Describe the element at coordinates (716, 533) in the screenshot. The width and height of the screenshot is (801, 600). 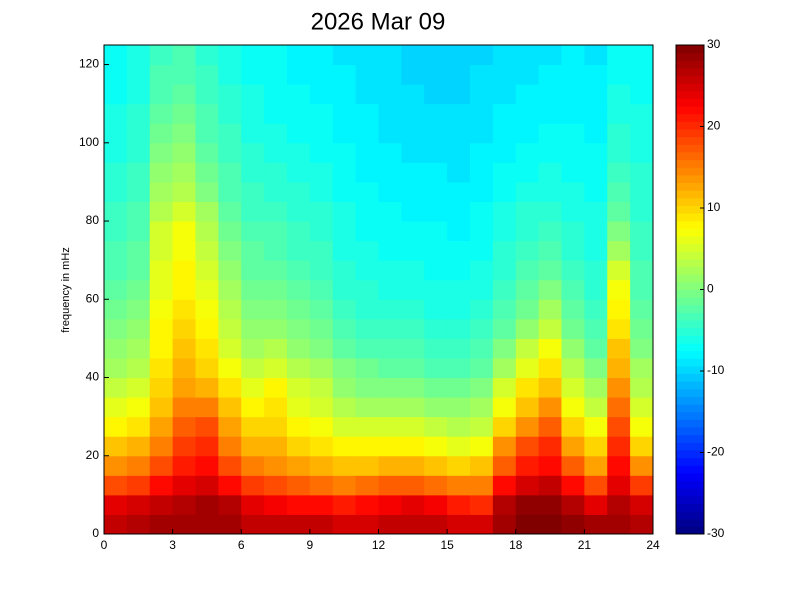
I see `colorbar-tick-label: -30` at that location.